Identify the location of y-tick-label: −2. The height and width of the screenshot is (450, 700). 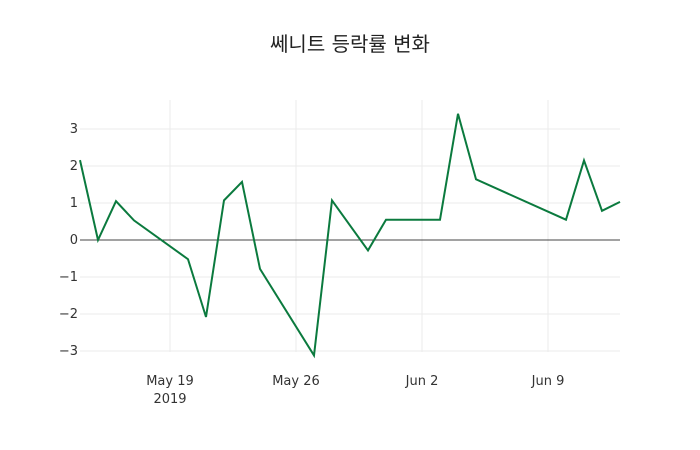
(68, 314).